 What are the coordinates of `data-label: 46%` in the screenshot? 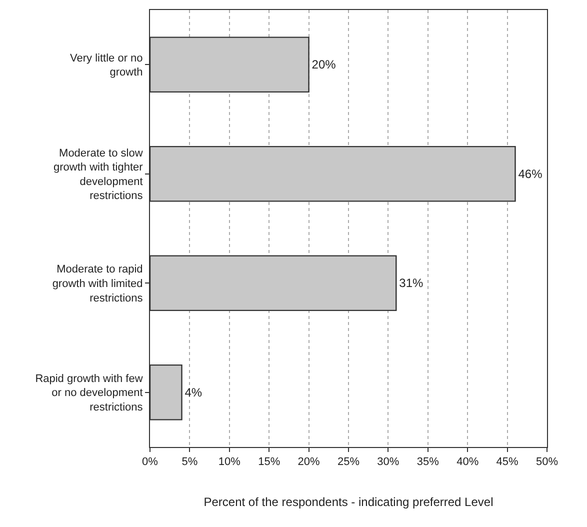 It's located at (530, 173).